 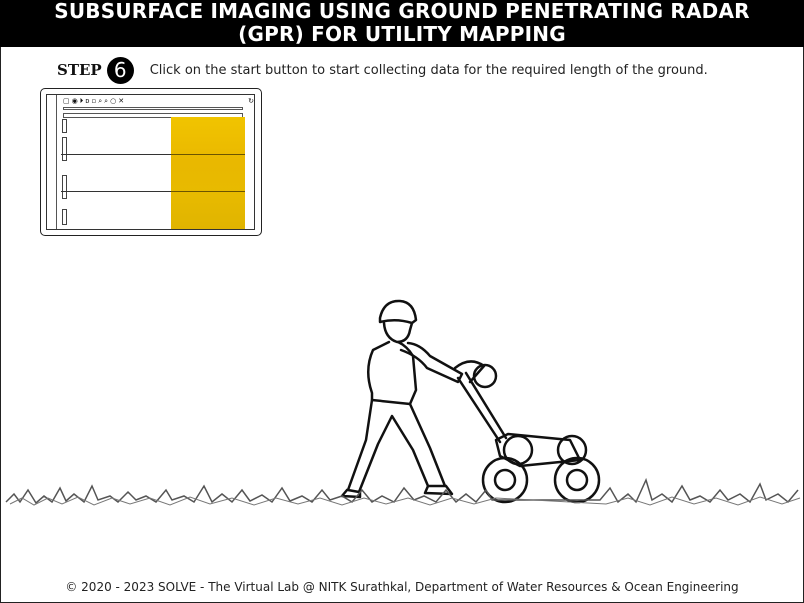 I want to click on gpr-software-window: ▢ ◉ ⏵ ᴅ ▫ ⌕ ⌕ ○ ✕ ↻, so click(x=150, y=162).